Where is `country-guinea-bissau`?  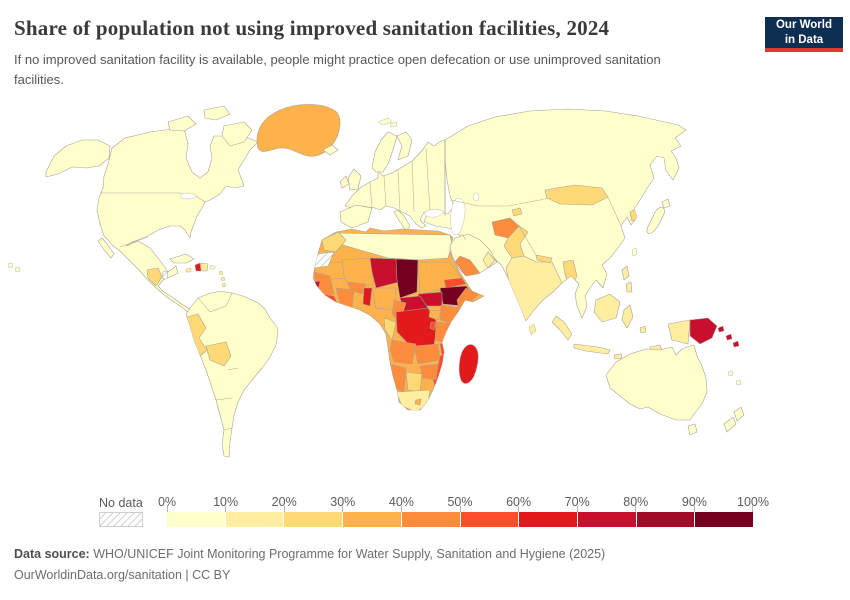
country-guinea-bissau is located at coordinates (317, 284).